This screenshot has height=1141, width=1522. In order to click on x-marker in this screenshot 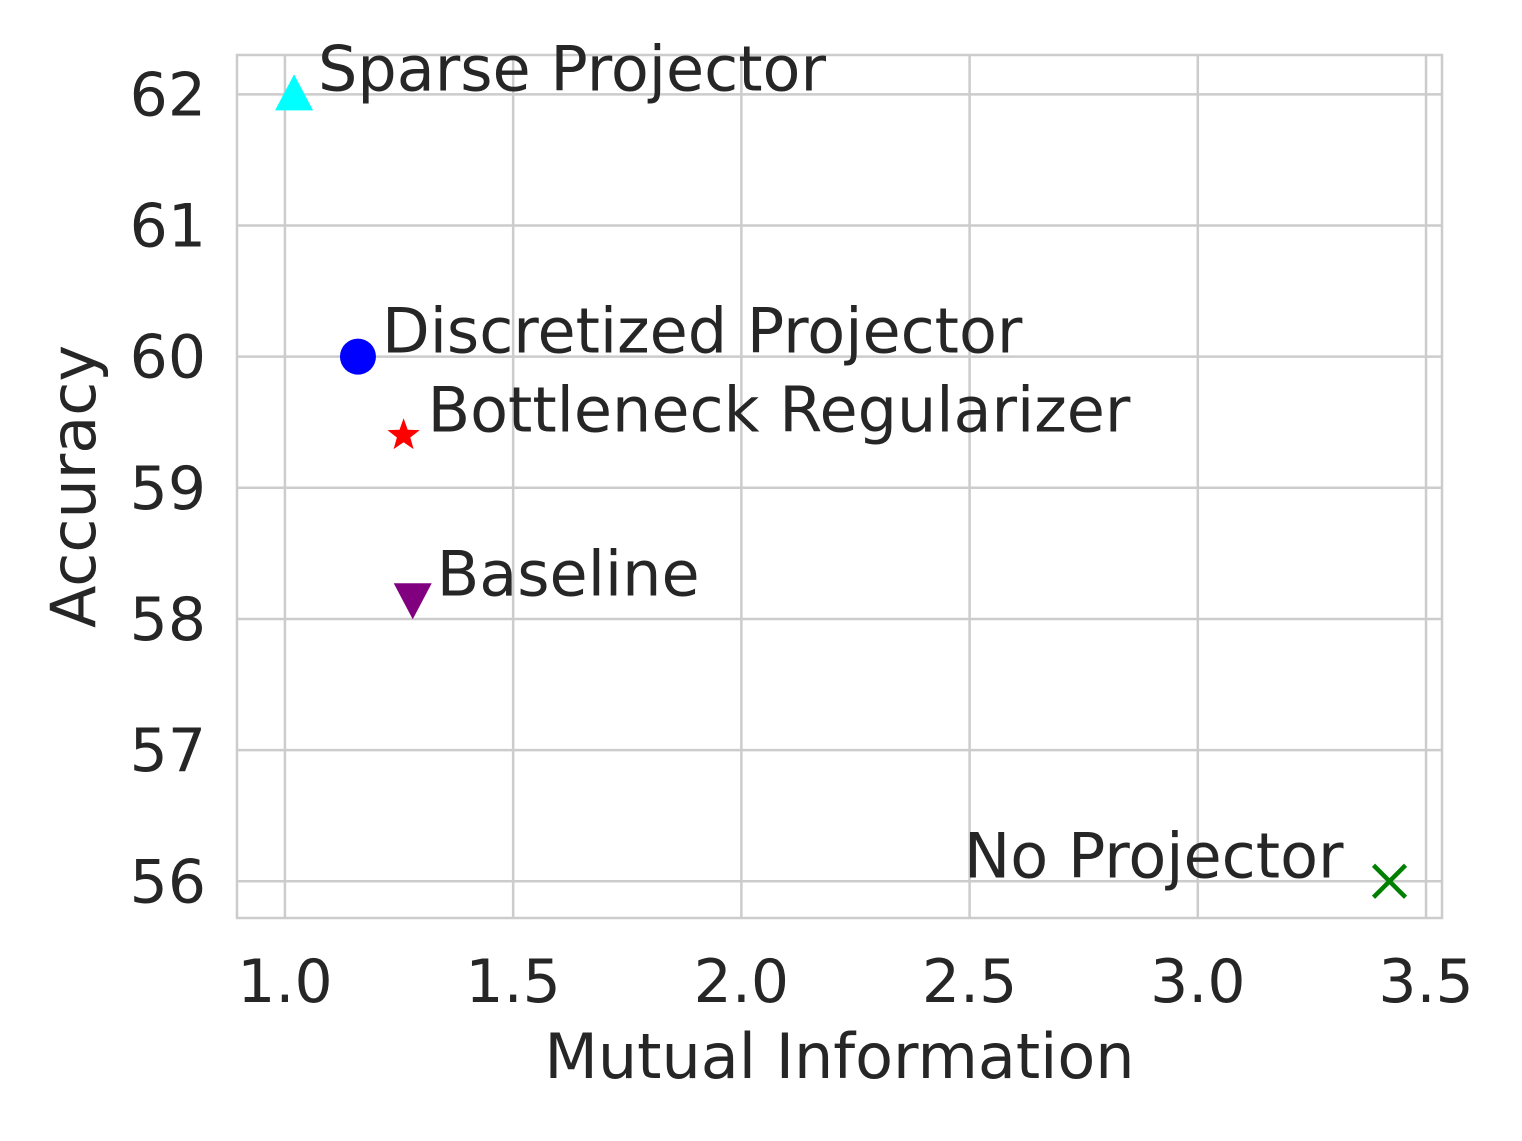, I will do `click(1389, 881)`.